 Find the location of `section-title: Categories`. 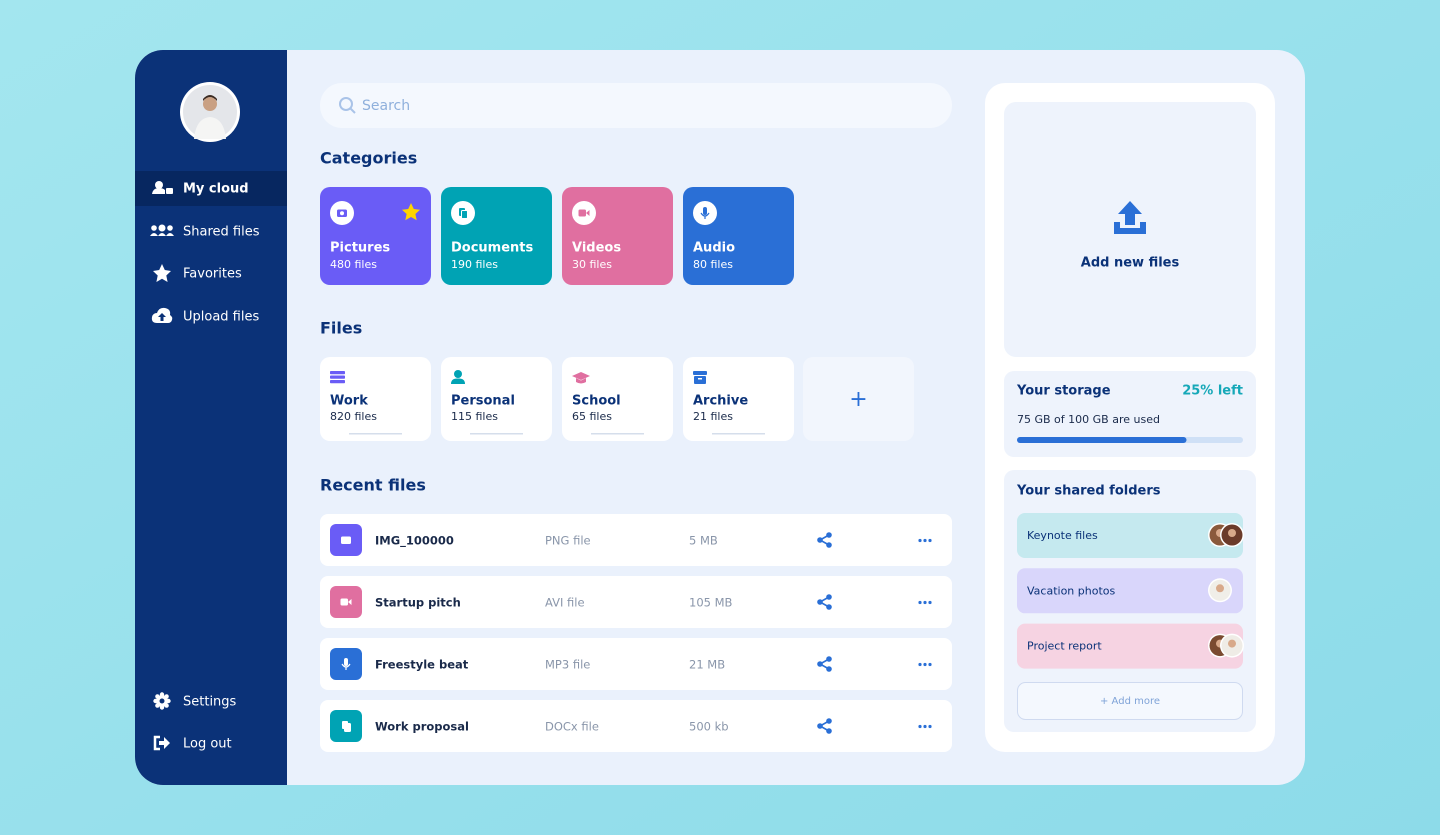

section-title: Categories is located at coordinates (368, 158).